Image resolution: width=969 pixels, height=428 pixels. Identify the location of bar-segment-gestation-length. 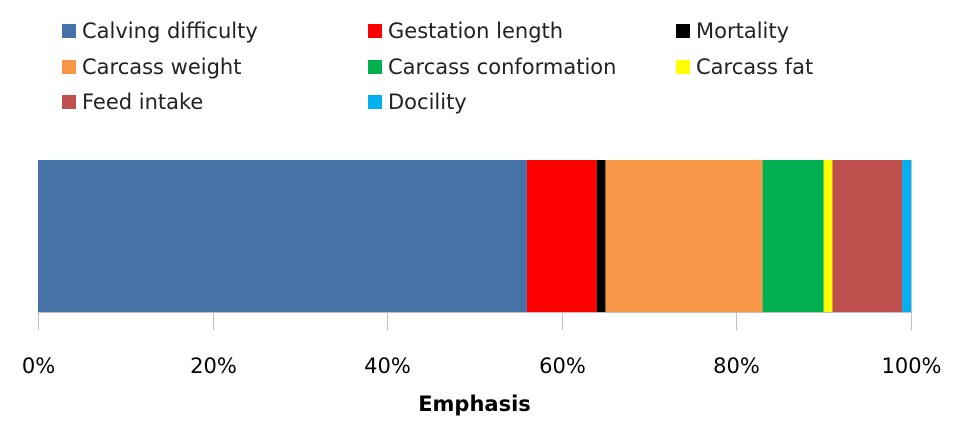
(561, 236).